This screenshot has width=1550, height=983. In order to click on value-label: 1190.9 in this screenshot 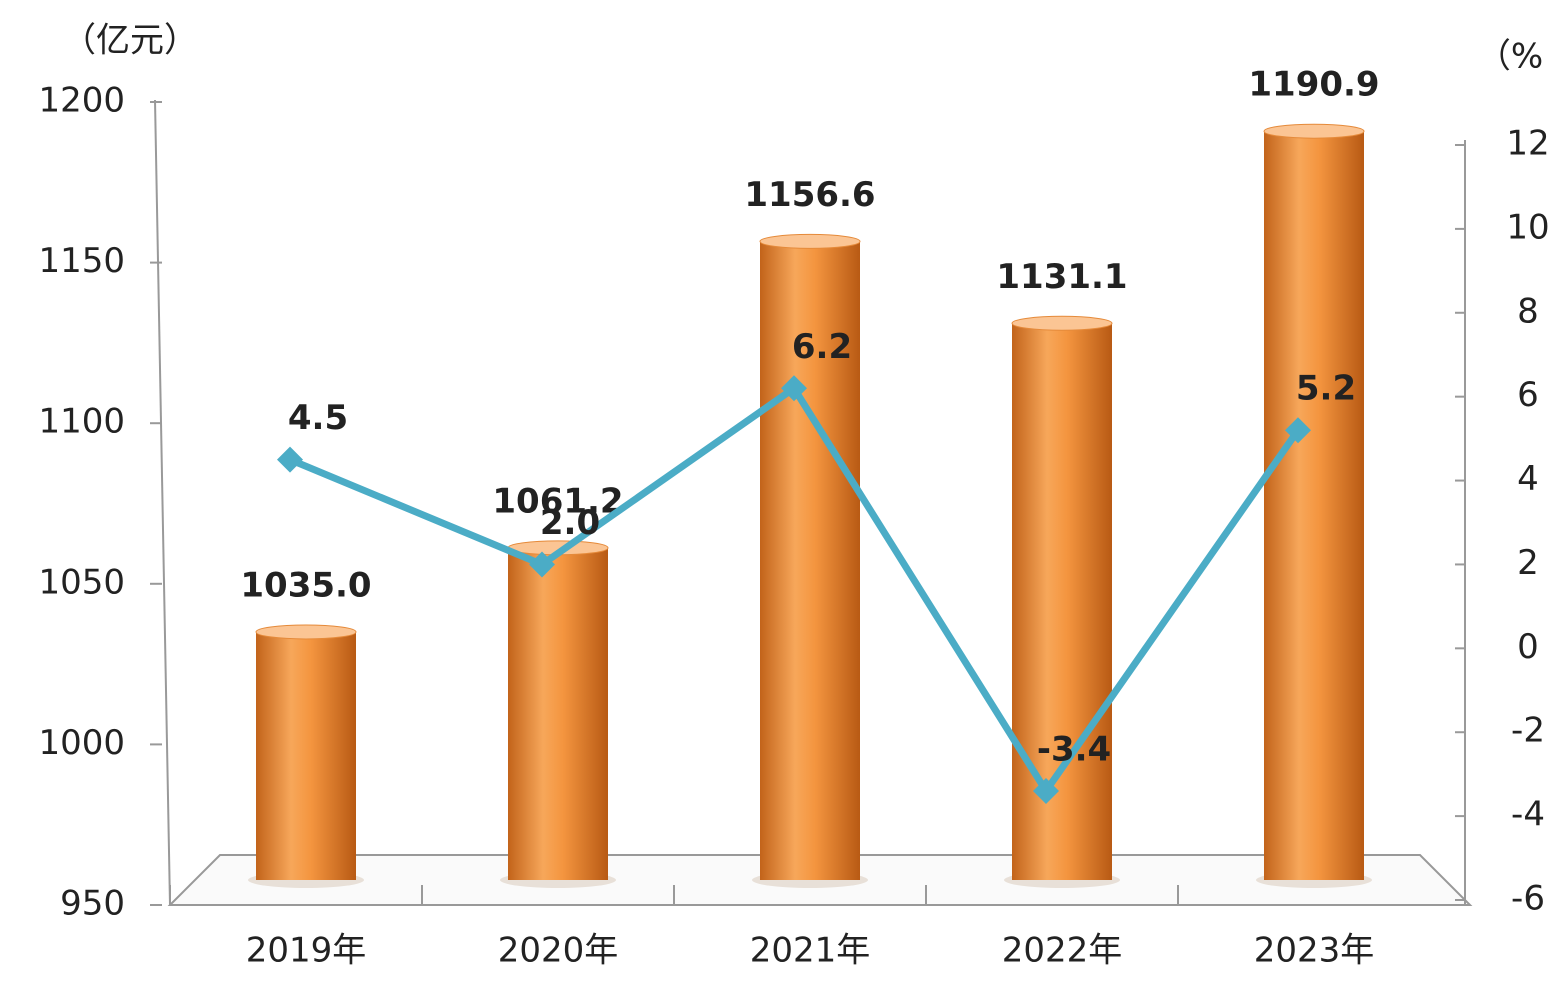, I will do `click(1313, 85)`.